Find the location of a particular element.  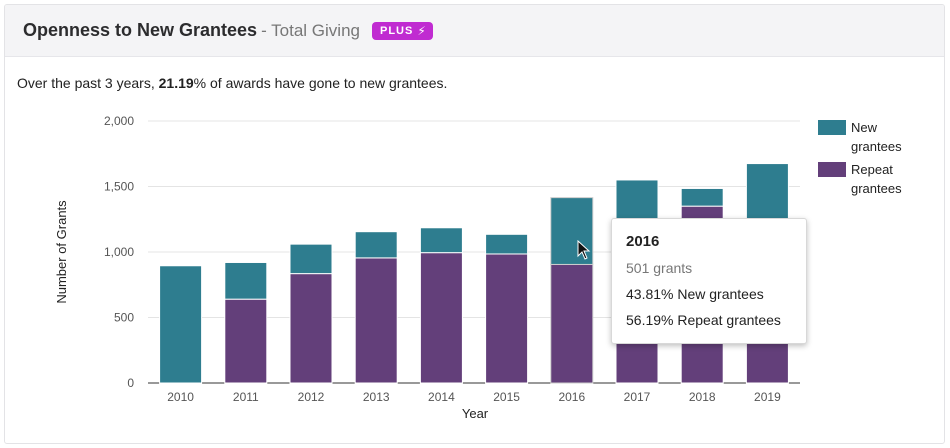

x-tick-labels: 2010 2011 2012 2013 2014 2015 2016 2017 2018 2019 is located at coordinates (474, 397).